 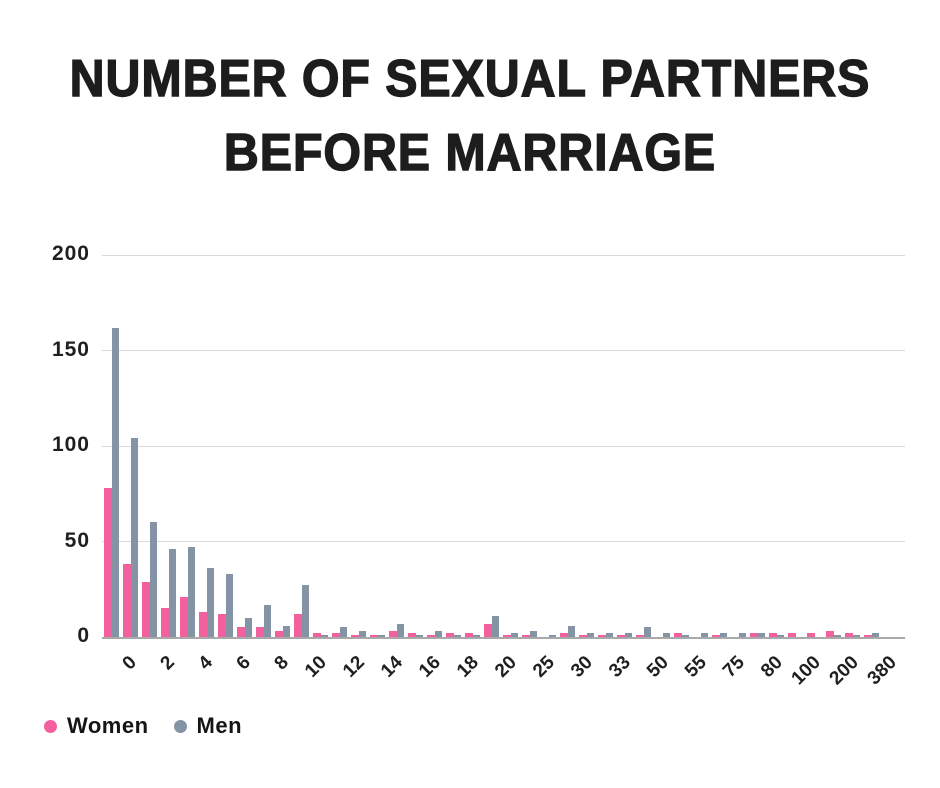 What do you see at coordinates (355, 636) in the screenshot?
I see `bar-women-x13` at bounding box center [355, 636].